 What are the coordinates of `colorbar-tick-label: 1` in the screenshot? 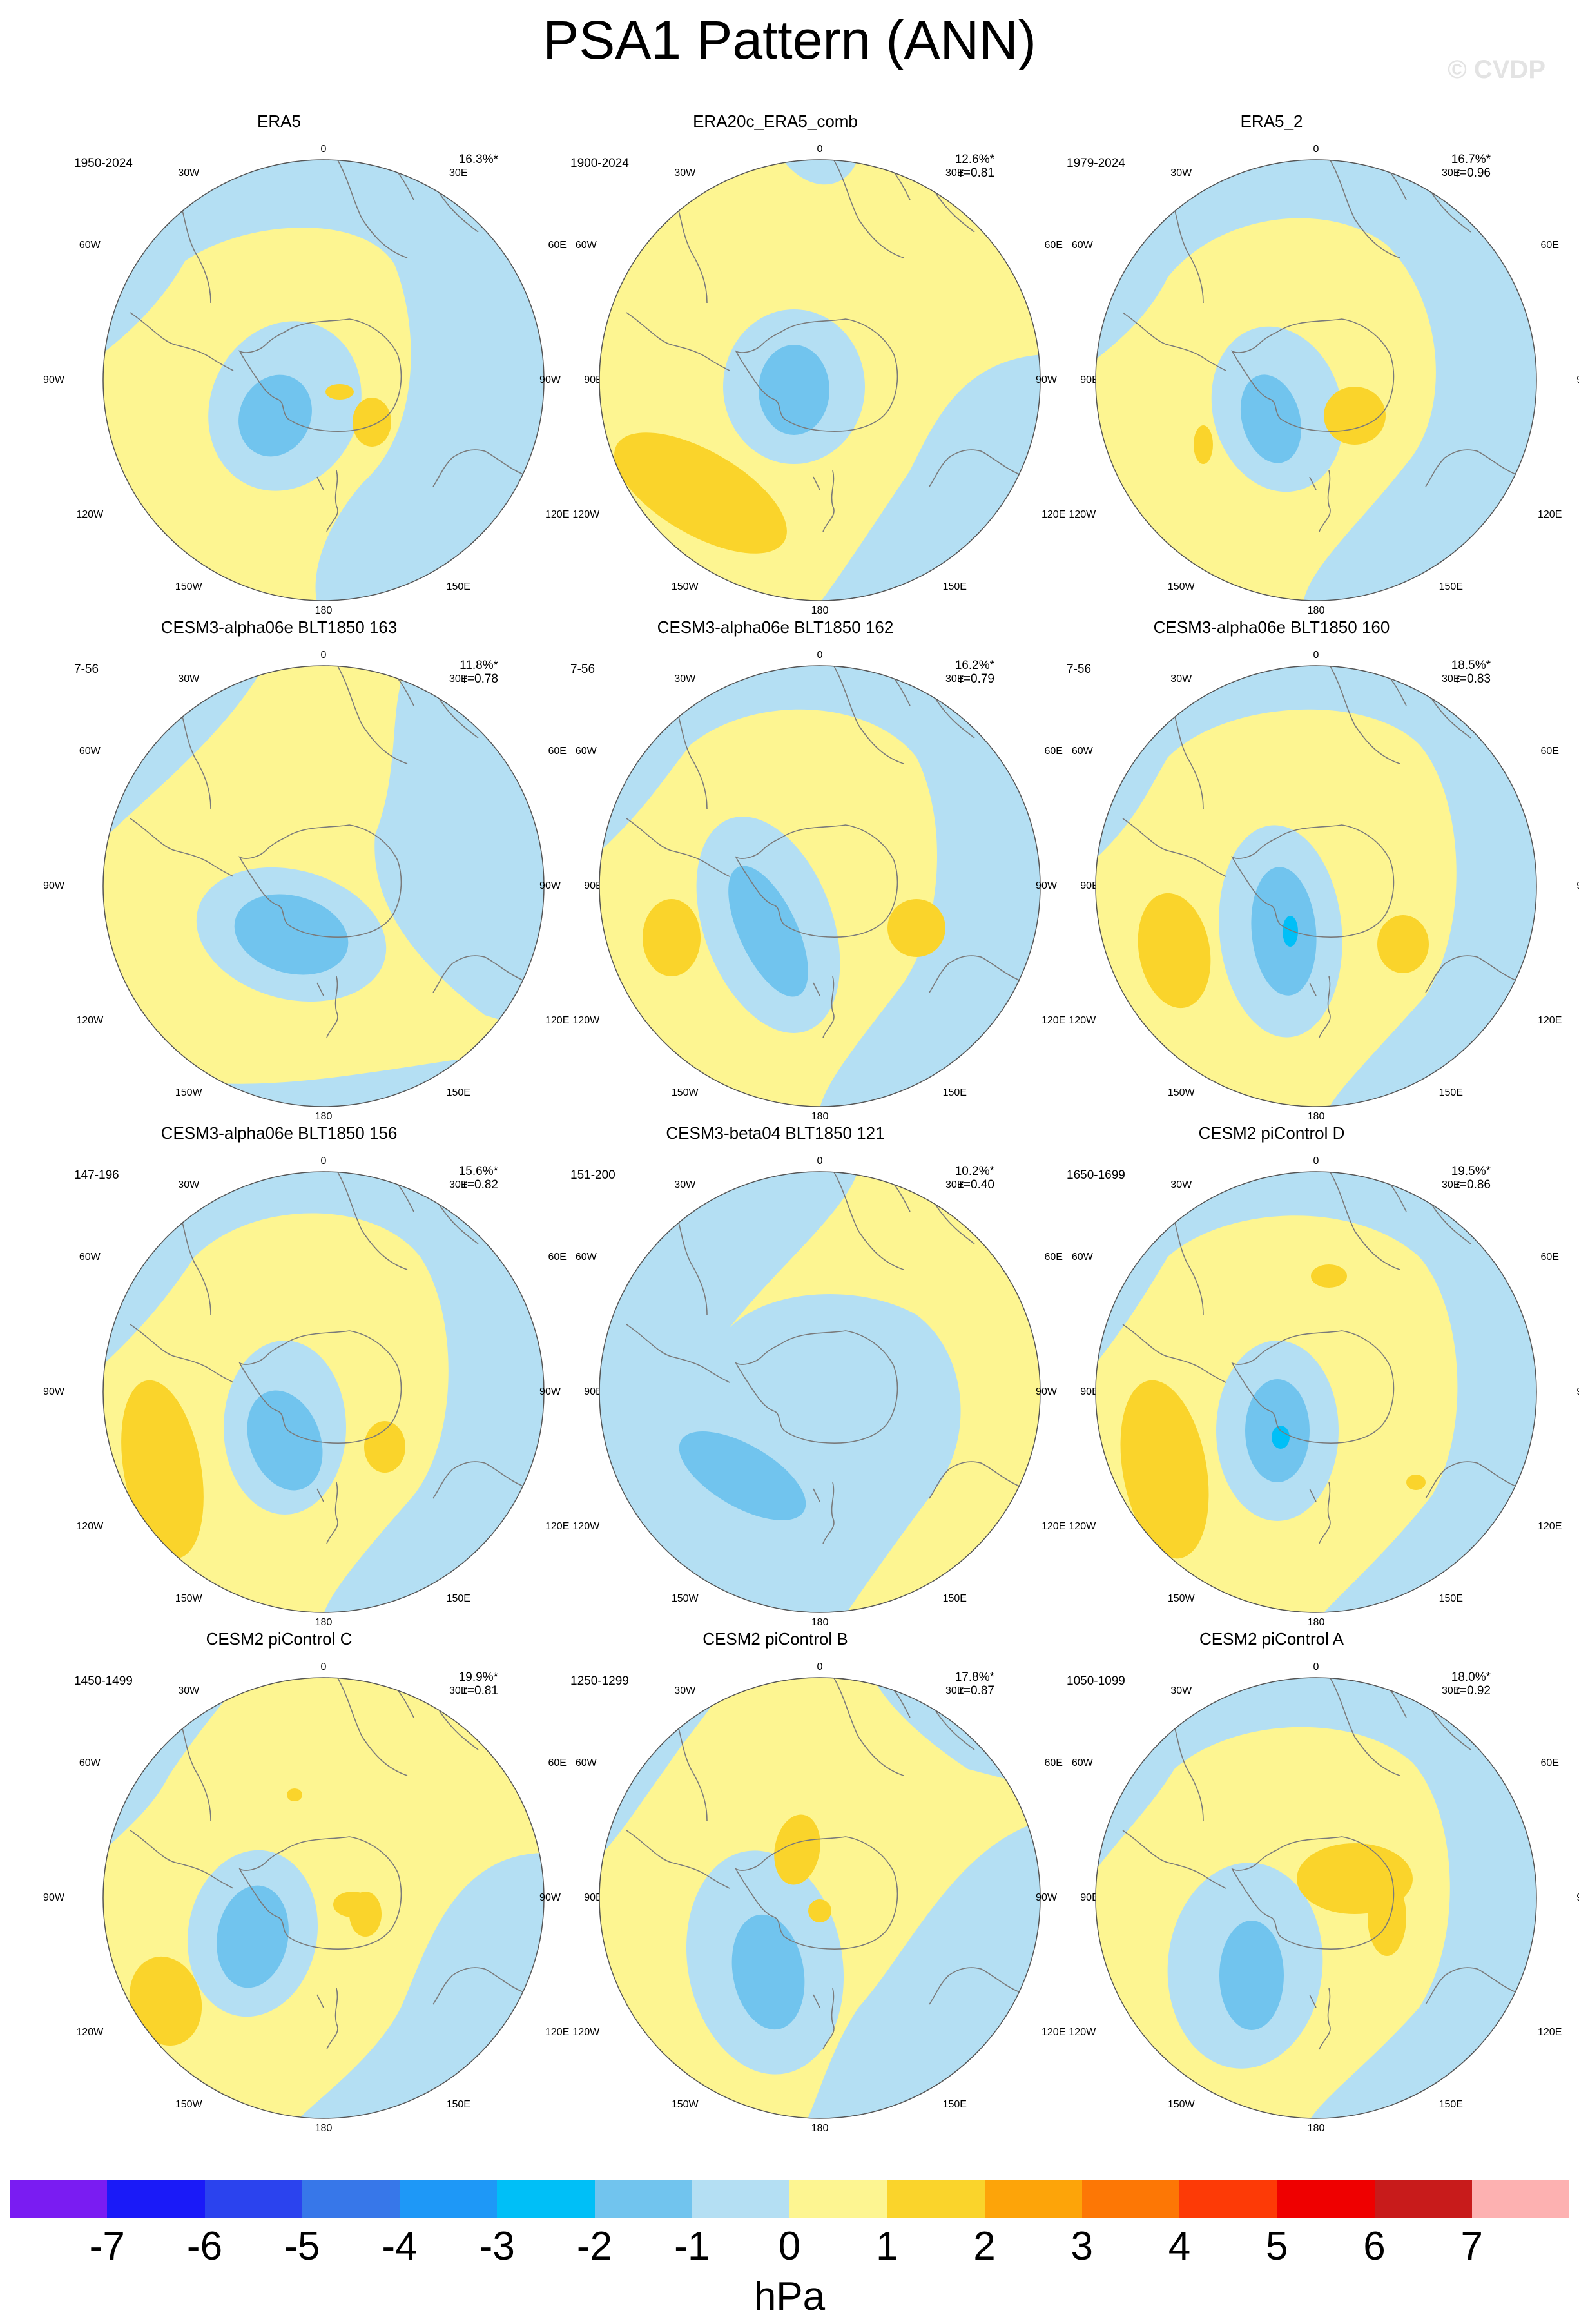 It's located at (887, 2246).